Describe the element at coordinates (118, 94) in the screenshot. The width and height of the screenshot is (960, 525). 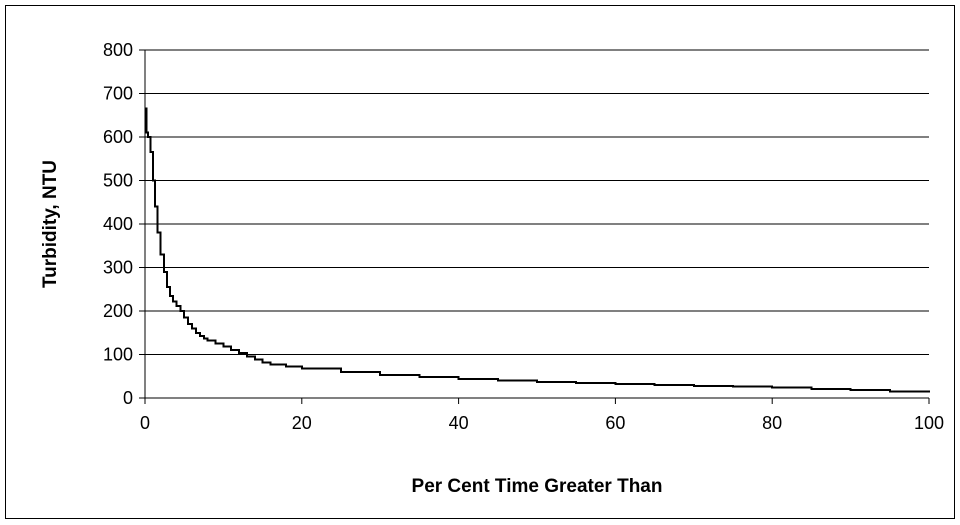
I see `y-tick-label: 700` at that location.